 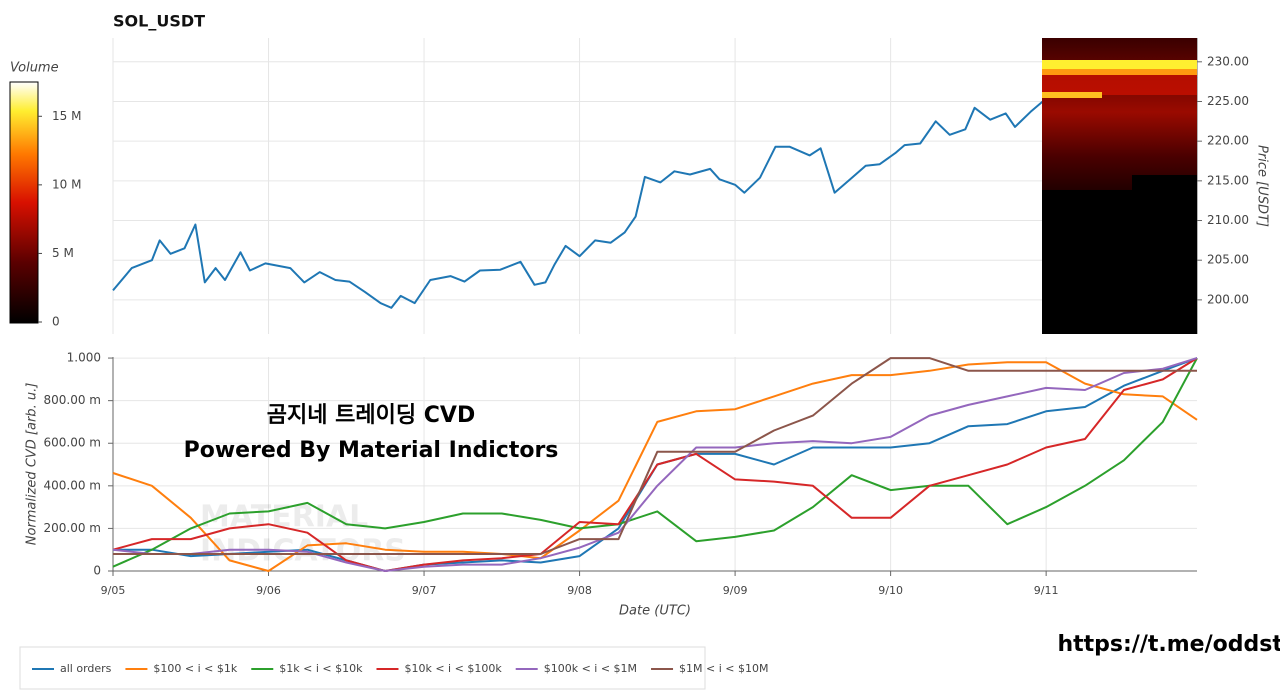 What do you see at coordinates (159, 21) in the screenshot?
I see `title: SOL_USDT` at bounding box center [159, 21].